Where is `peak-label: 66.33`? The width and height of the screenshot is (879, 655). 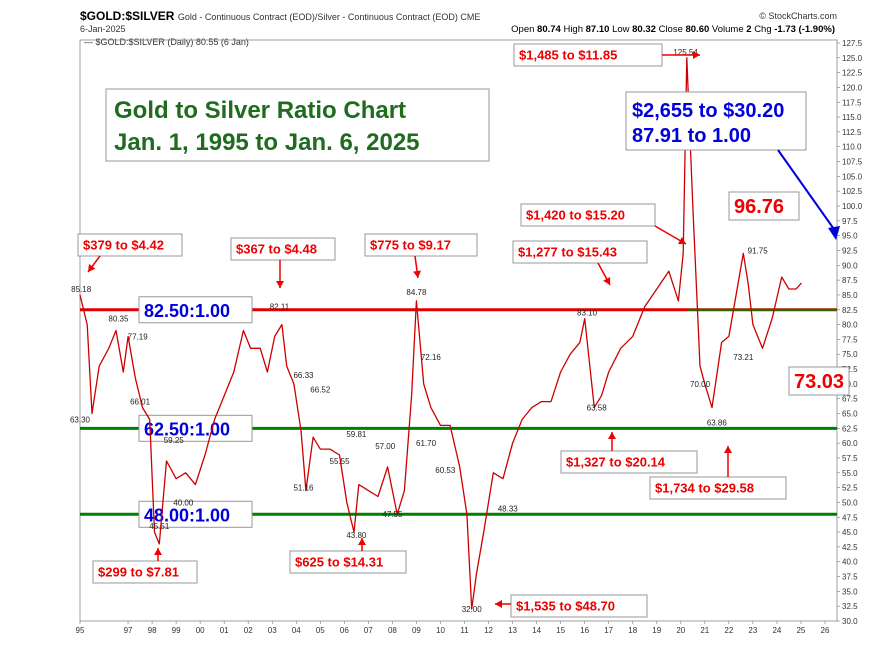
peak-label: 66.33 is located at coordinates (303, 375).